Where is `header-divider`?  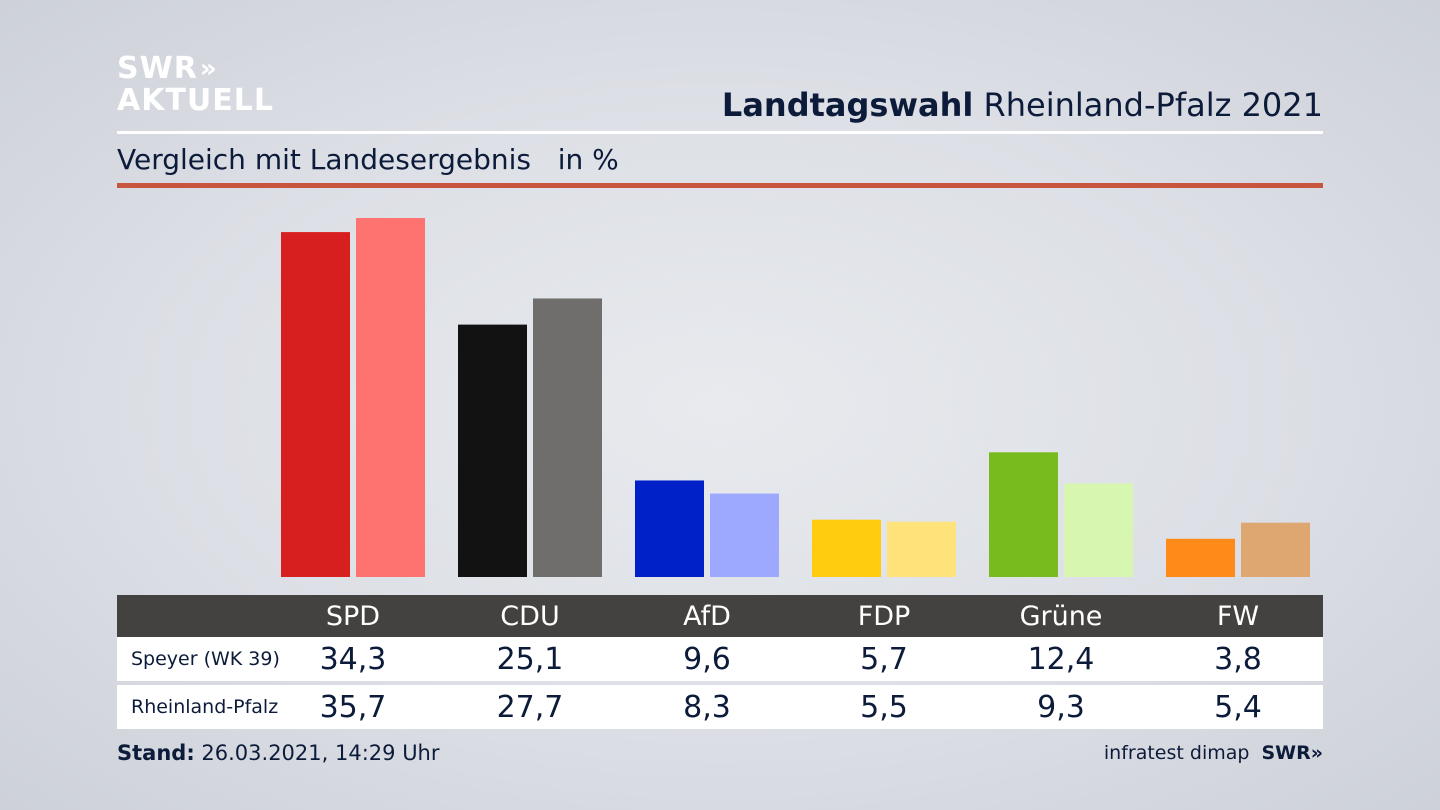 header-divider is located at coordinates (720, 132).